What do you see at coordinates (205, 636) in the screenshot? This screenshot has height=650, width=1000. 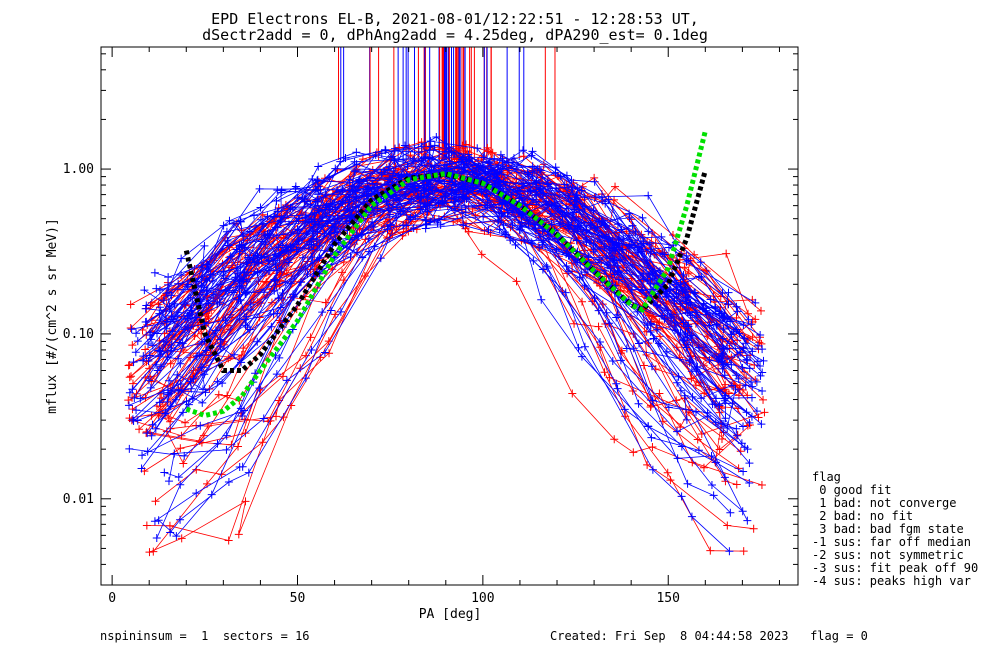 I see `footer-left: nspininsum = 1 sectors = 16` at bounding box center [205, 636].